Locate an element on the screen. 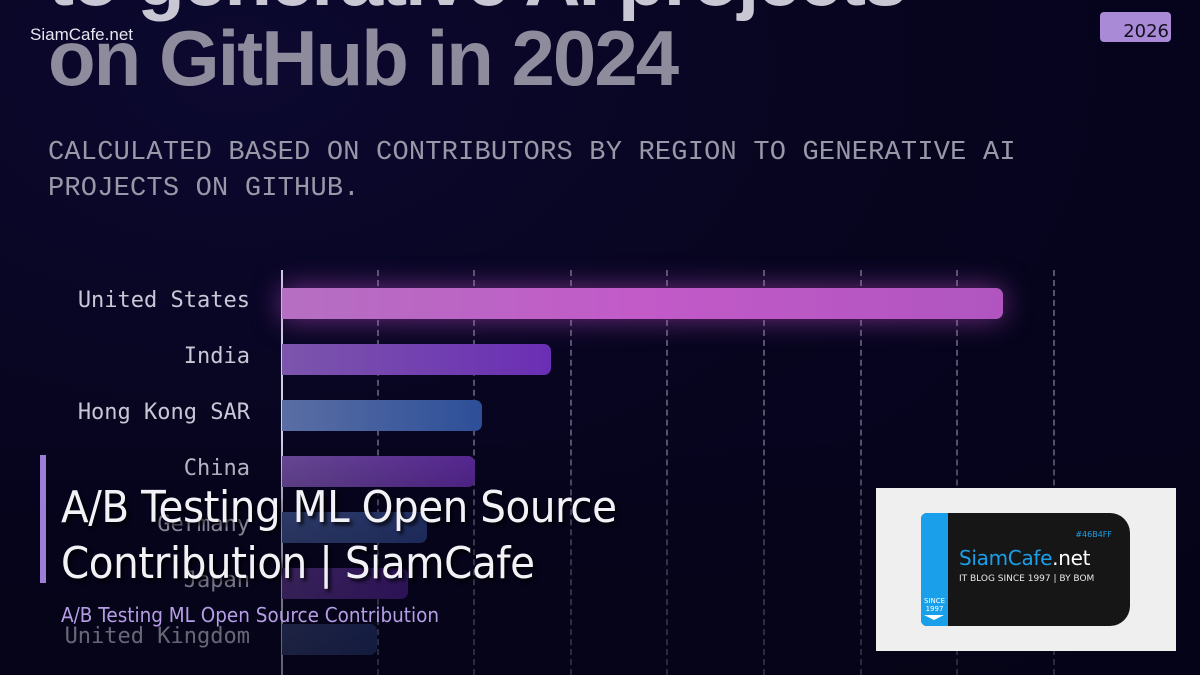 This screenshot has width=1200, height=675. article-title-line-1: A/B Testing ML Open Source is located at coordinates (339, 507).